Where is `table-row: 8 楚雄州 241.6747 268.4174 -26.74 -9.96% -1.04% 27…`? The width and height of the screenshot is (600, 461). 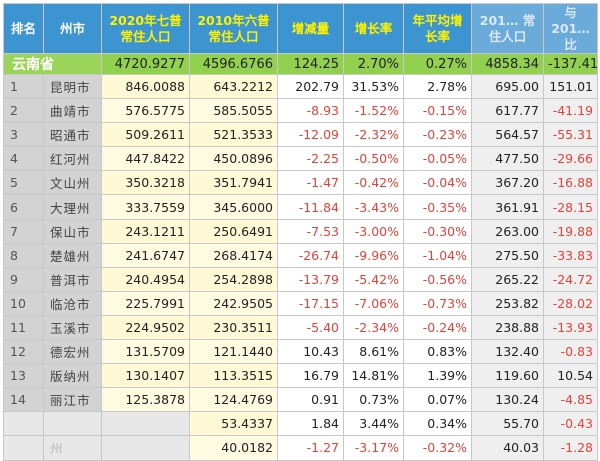 table-row: 8 楚雄州 241.6747 268.4174 -26.74 -9.96% -1.04% 27… is located at coordinates (300, 255).